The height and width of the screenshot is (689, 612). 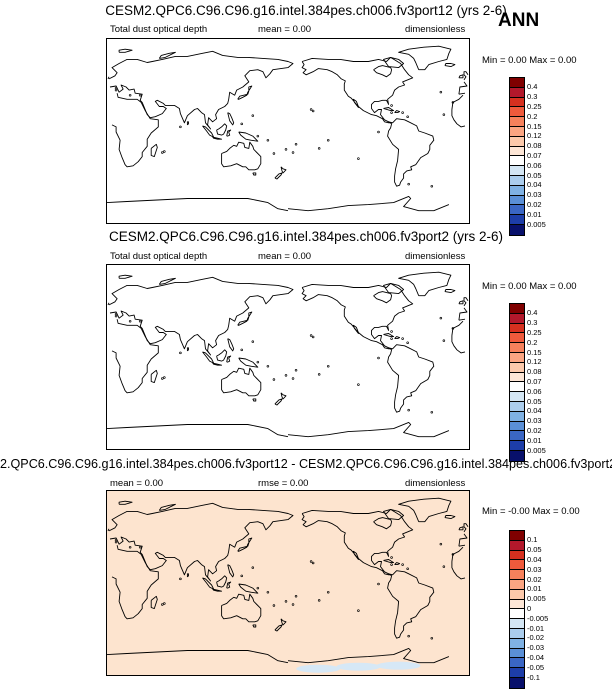 What do you see at coordinates (534, 569) in the screenshot?
I see `colorbar-3-label-3: 0.03` at bounding box center [534, 569].